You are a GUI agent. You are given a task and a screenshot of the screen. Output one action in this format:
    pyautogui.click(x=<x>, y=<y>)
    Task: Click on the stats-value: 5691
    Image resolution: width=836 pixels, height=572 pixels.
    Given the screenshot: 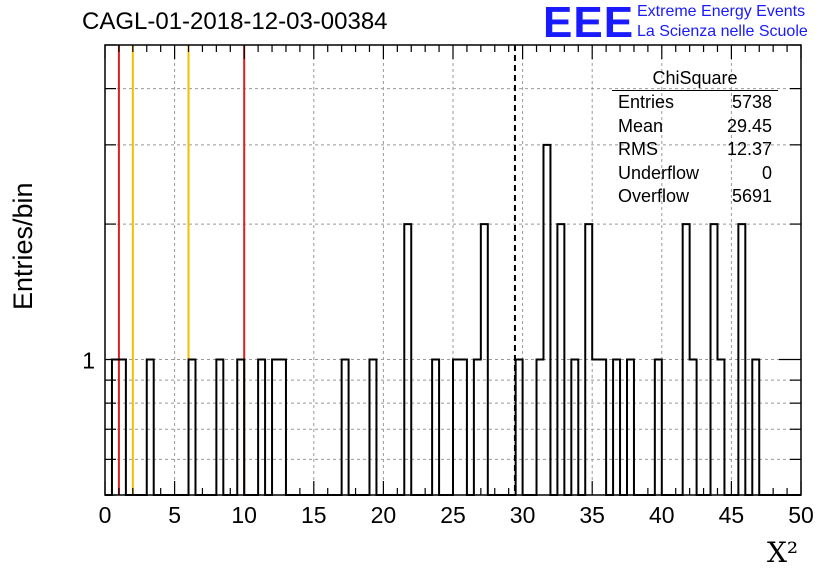 What is the action you would take?
    pyautogui.click(x=751, y=196)
    